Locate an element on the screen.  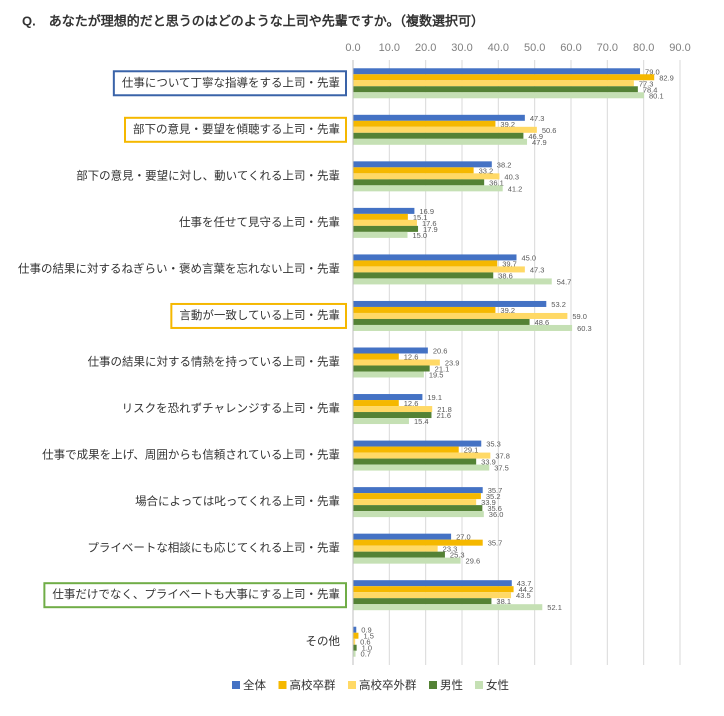
value-label: 47.3 is located at coordinates (537, 269).